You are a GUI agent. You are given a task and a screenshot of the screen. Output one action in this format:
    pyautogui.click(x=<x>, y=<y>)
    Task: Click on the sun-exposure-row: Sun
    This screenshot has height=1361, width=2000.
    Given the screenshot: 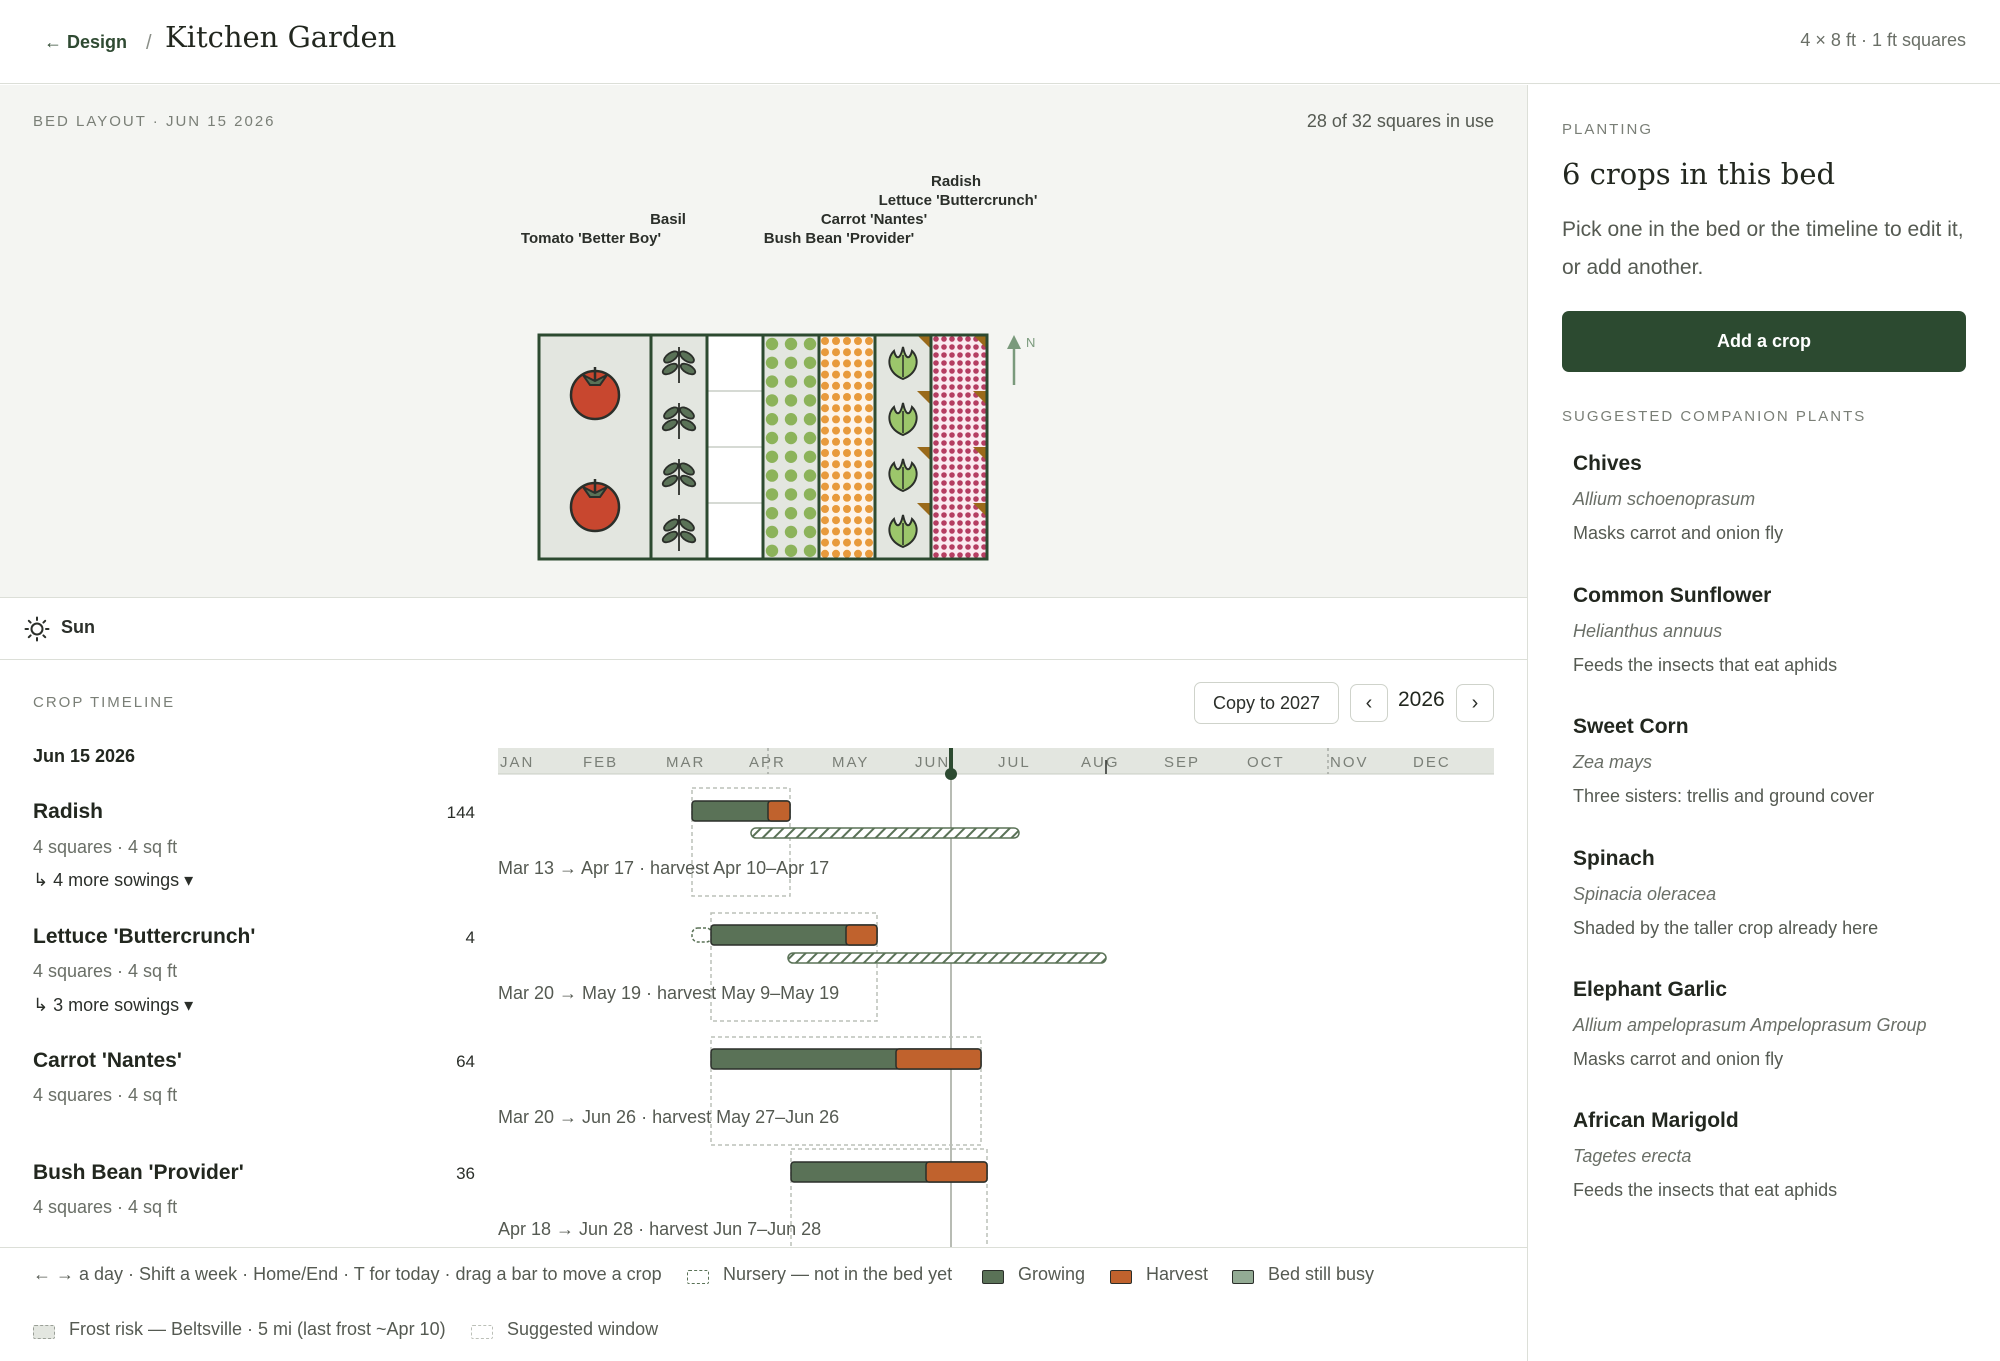 What is the action you would take?
    pyautogui.click(x=764, y=628)
    